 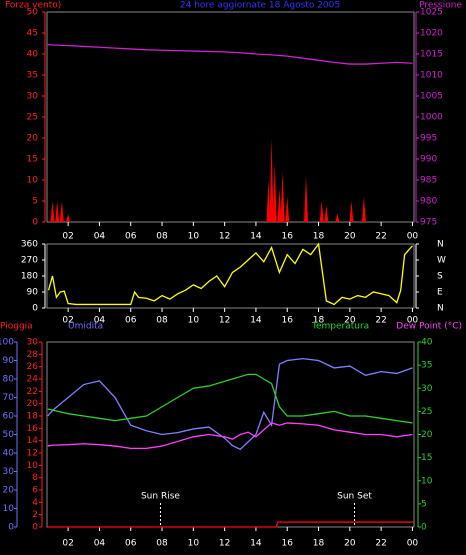 I want to click on y-tick-label: E, so click(x=440, y=293).